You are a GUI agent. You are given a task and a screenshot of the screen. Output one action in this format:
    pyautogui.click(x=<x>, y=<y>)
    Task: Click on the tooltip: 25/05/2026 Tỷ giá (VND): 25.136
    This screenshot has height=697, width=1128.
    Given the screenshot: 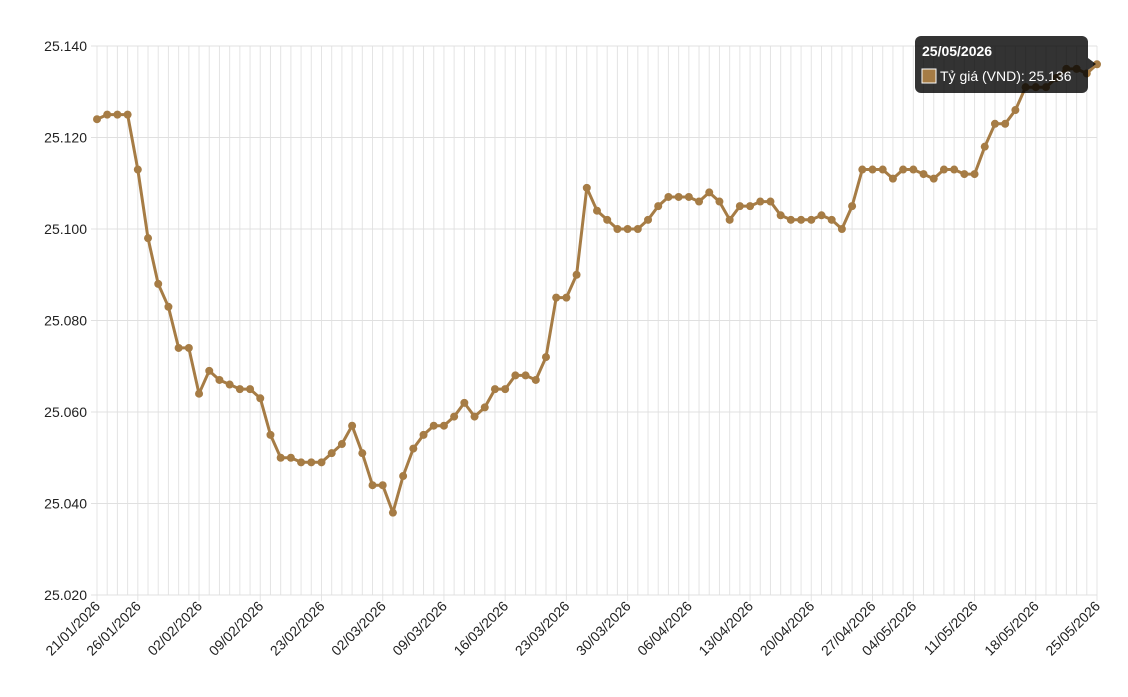 What is the action you would take?
    pyautogui.click(x=1005, y=64)
    